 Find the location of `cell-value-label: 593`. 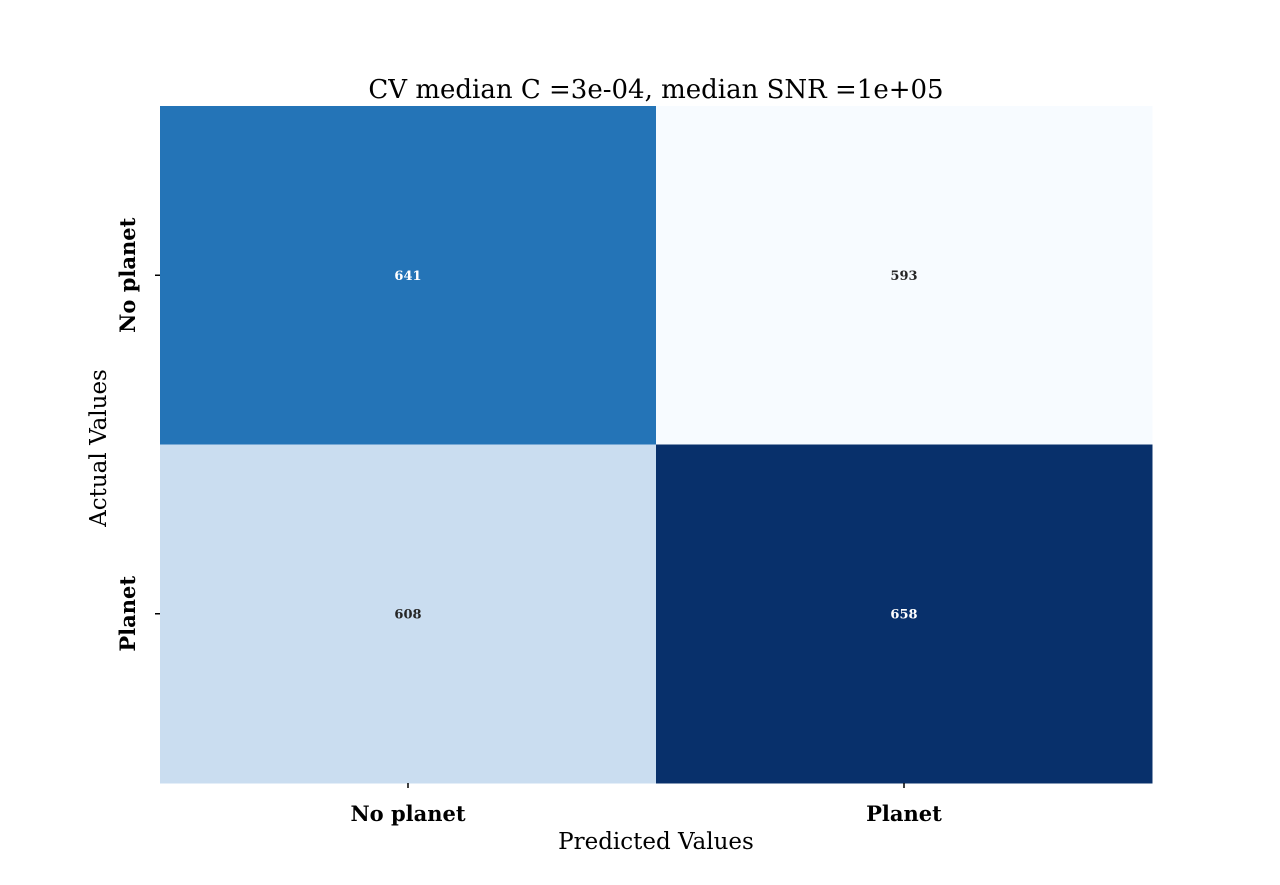

cell-value-label: 593 is located at coordinates (903, 276).